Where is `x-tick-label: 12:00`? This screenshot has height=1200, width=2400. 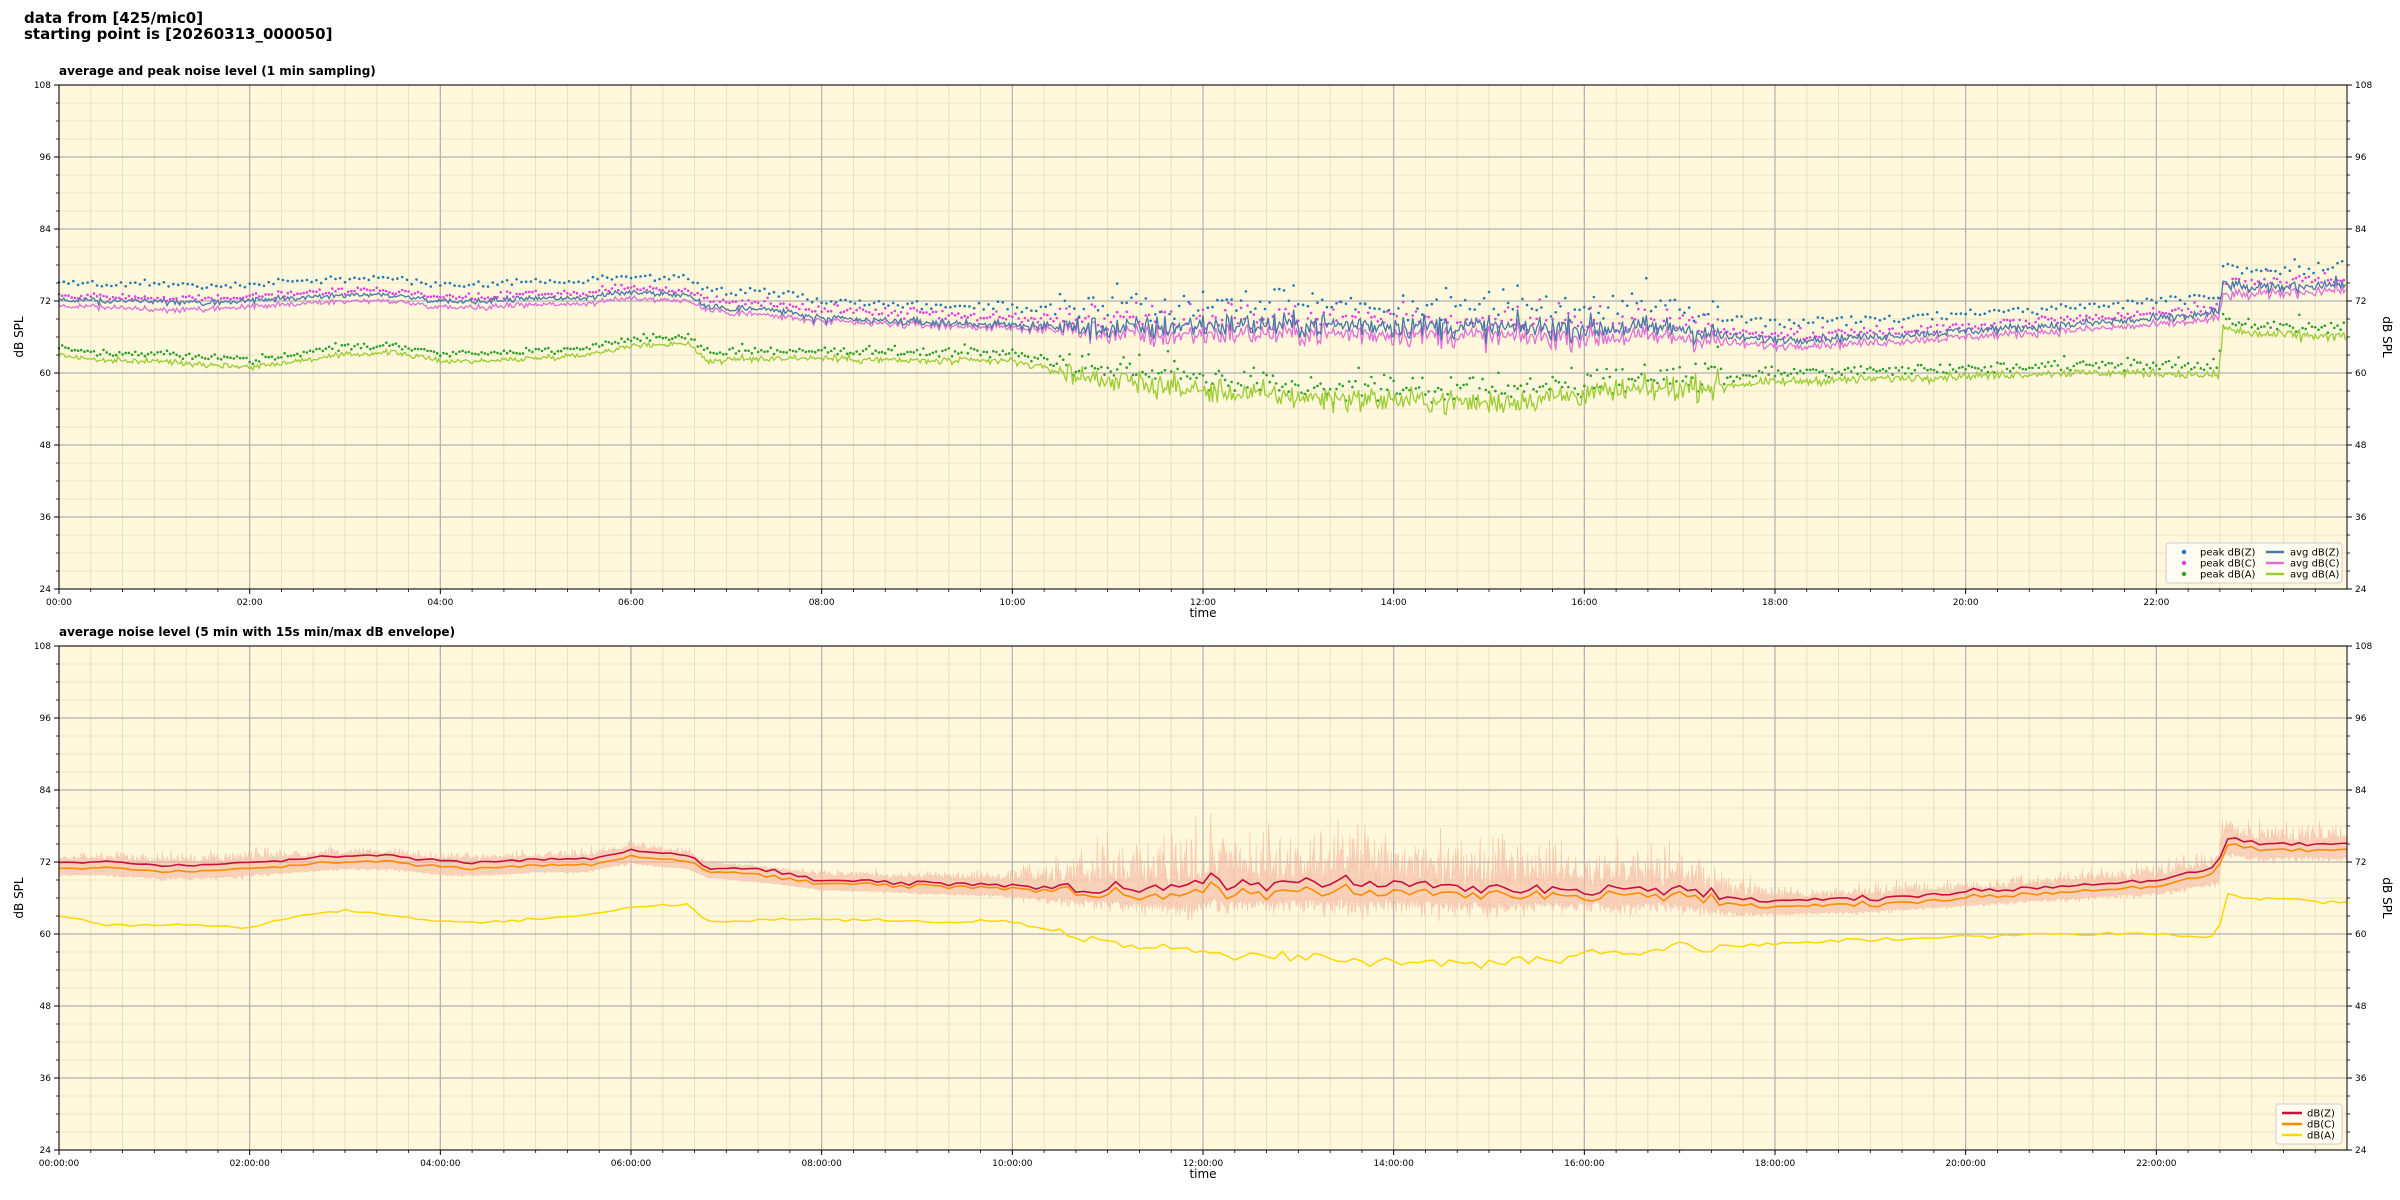 x-tick-label: 12:00 is located at coordinates (1203, 603).